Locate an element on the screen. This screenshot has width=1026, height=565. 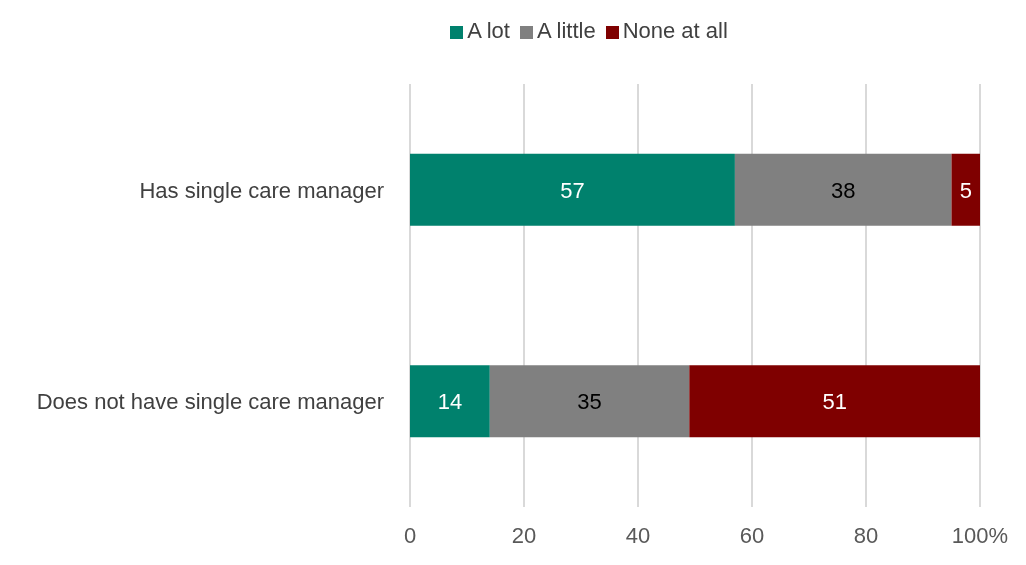
data-label: 5 is located at coordinates (965, 190).